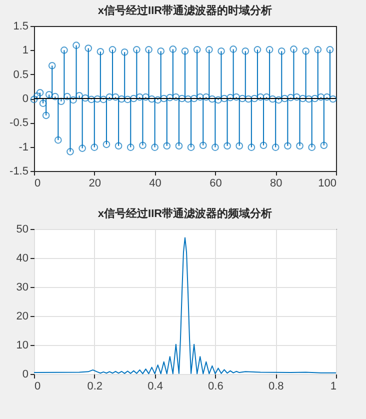 The width and height of the screenshot is (366, 419). Describe the element at coordinates (333, 386) in the screenshot. I see `x-tick-label: 1` at that location.